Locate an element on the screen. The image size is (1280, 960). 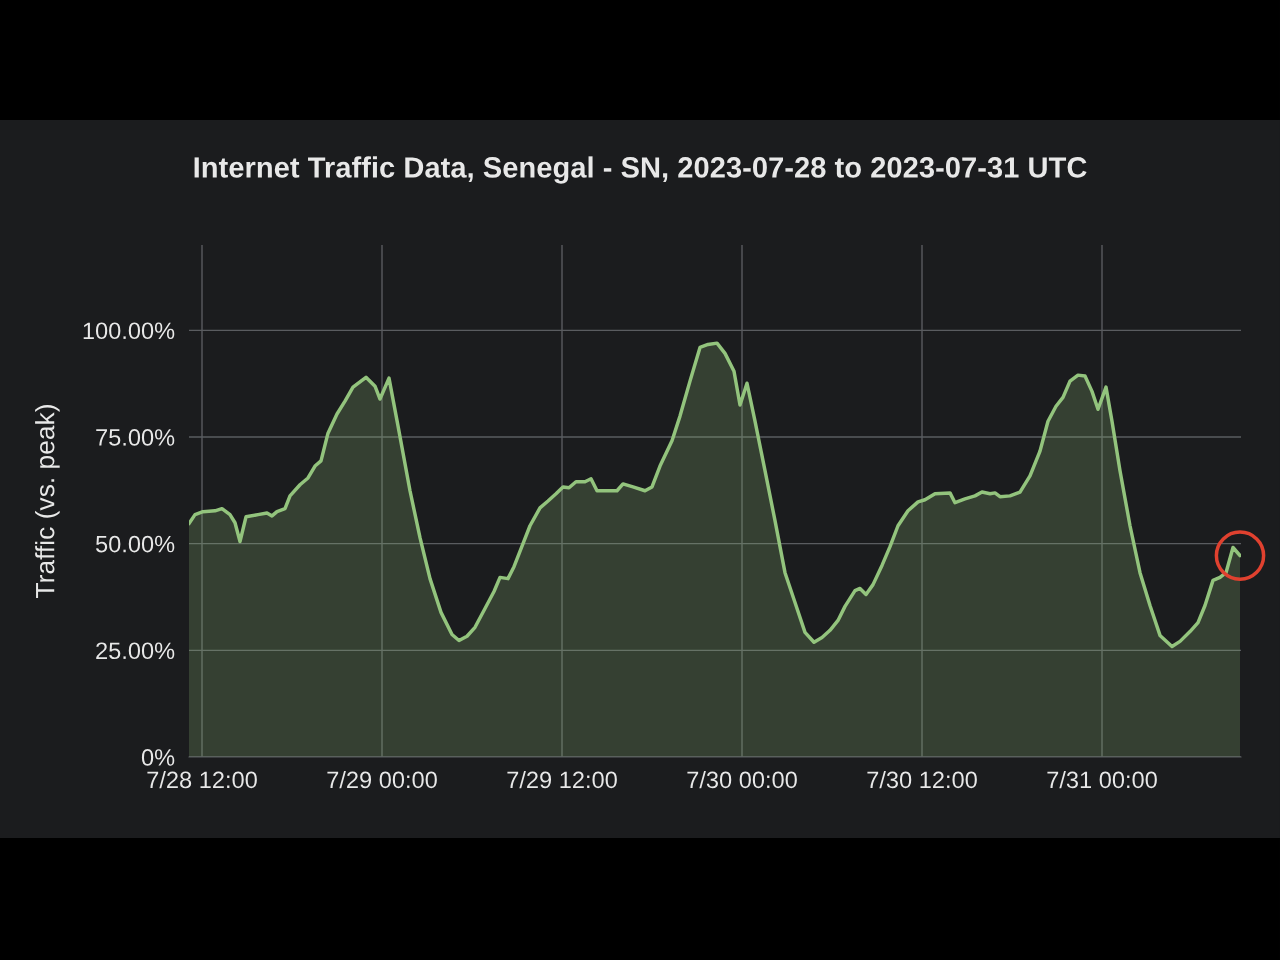
y-tick-label: 75.00% is located at coordinates (135, 437).